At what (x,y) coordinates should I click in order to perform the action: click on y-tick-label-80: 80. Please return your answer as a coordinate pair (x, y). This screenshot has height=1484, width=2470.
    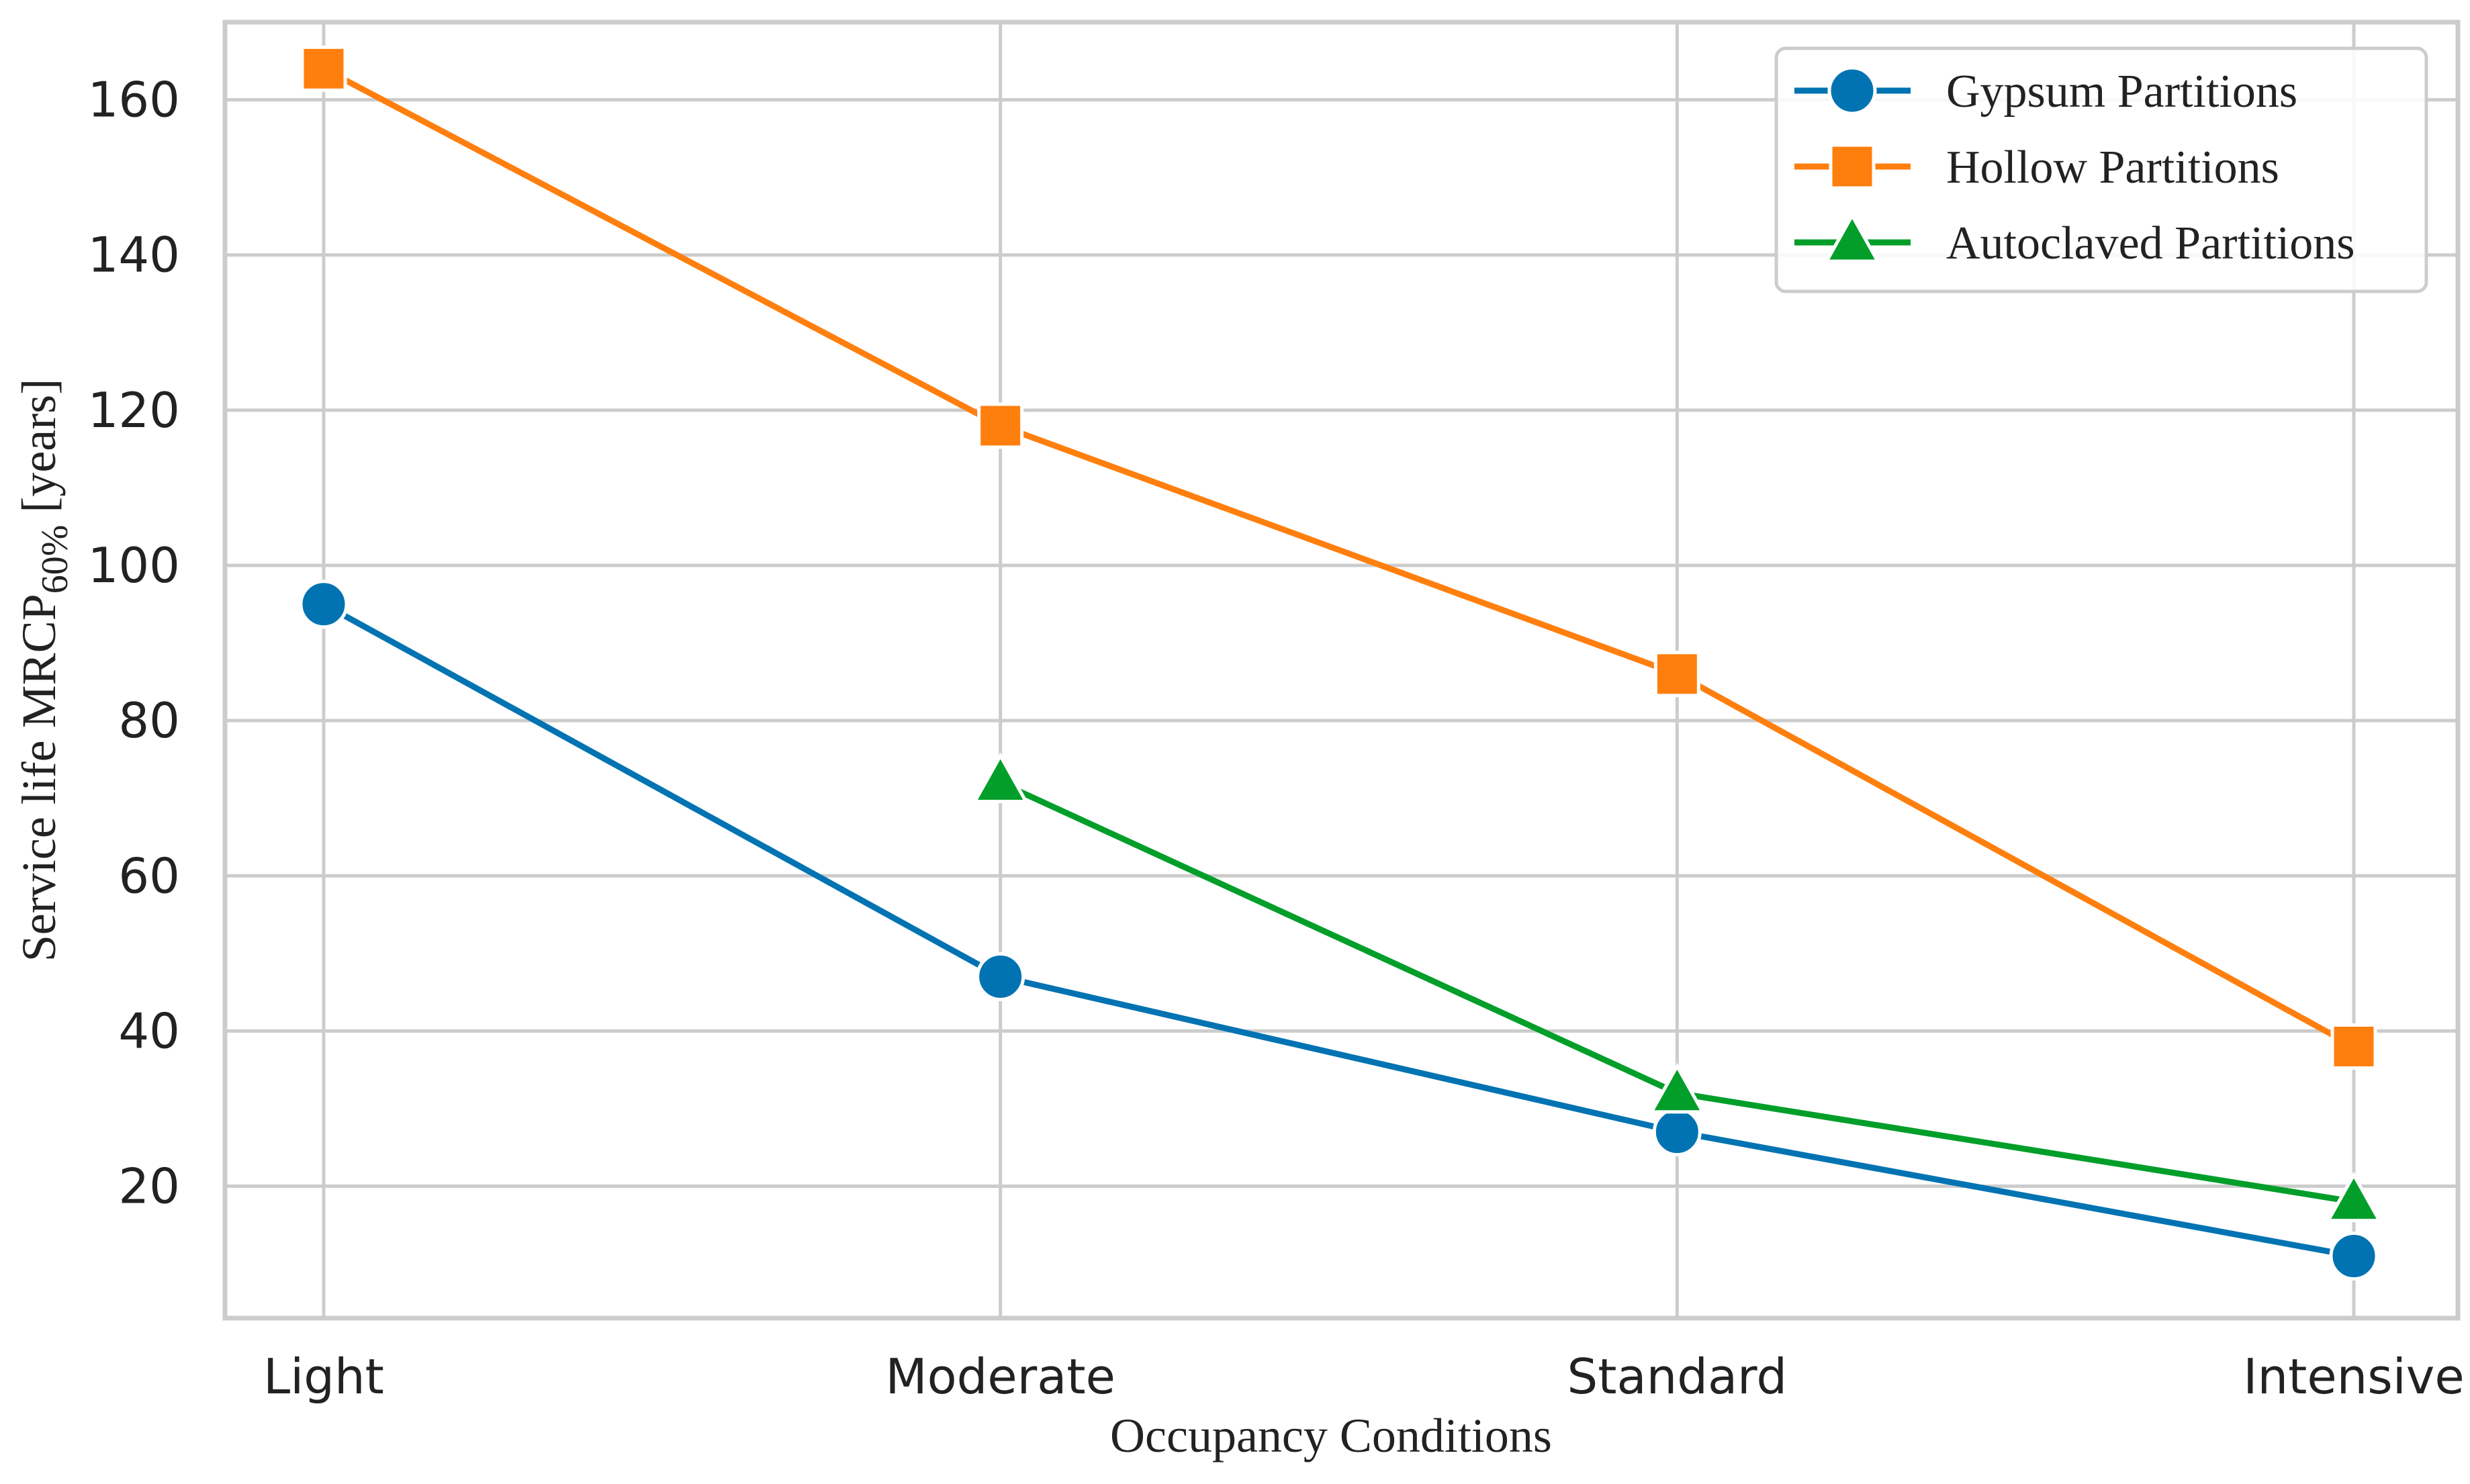
    Looking at the image, I should click on (149, 720).